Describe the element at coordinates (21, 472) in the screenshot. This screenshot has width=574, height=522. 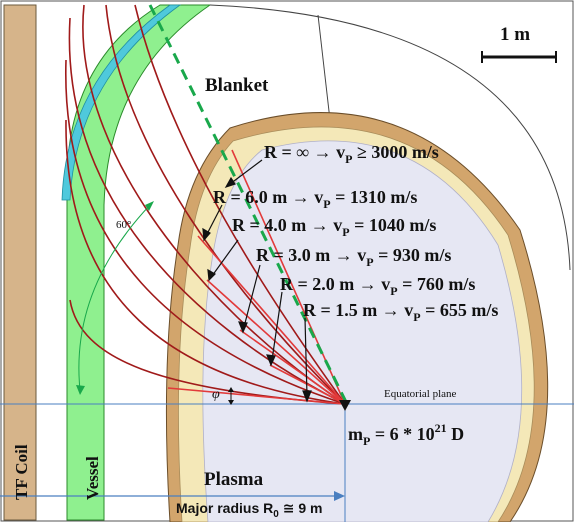
I see `tf-coil-label: TF Coil` at that location.